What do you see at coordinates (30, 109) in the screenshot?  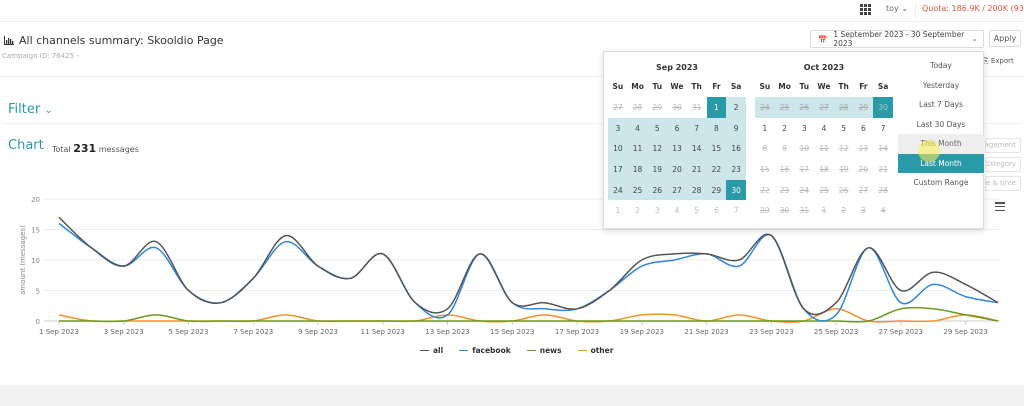 I see `filter-toggle: Filter ⌄` at bounding box center [30, 109].